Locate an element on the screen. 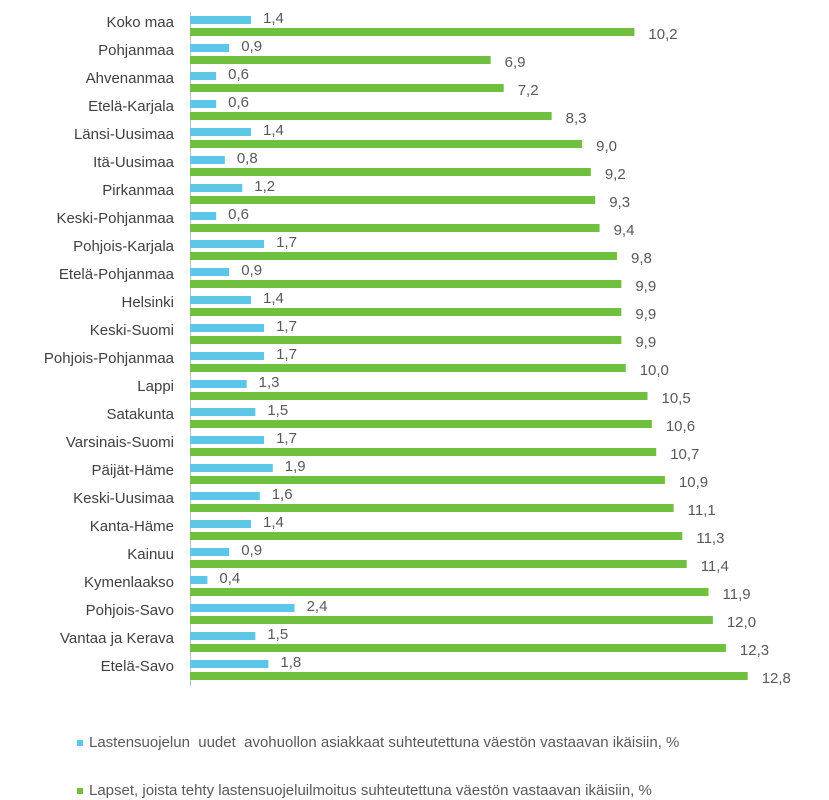 This screenshot has height=800, width=829. category-label: Etelä-Pohjanmaa is located at coordinates (117, 274).